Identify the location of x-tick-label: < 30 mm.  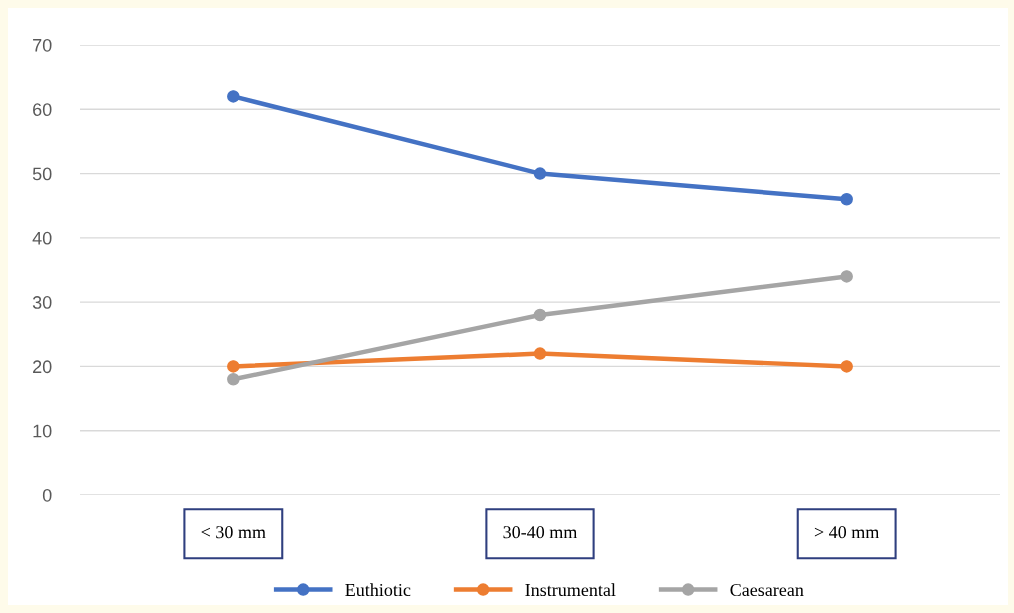
(233, 532).